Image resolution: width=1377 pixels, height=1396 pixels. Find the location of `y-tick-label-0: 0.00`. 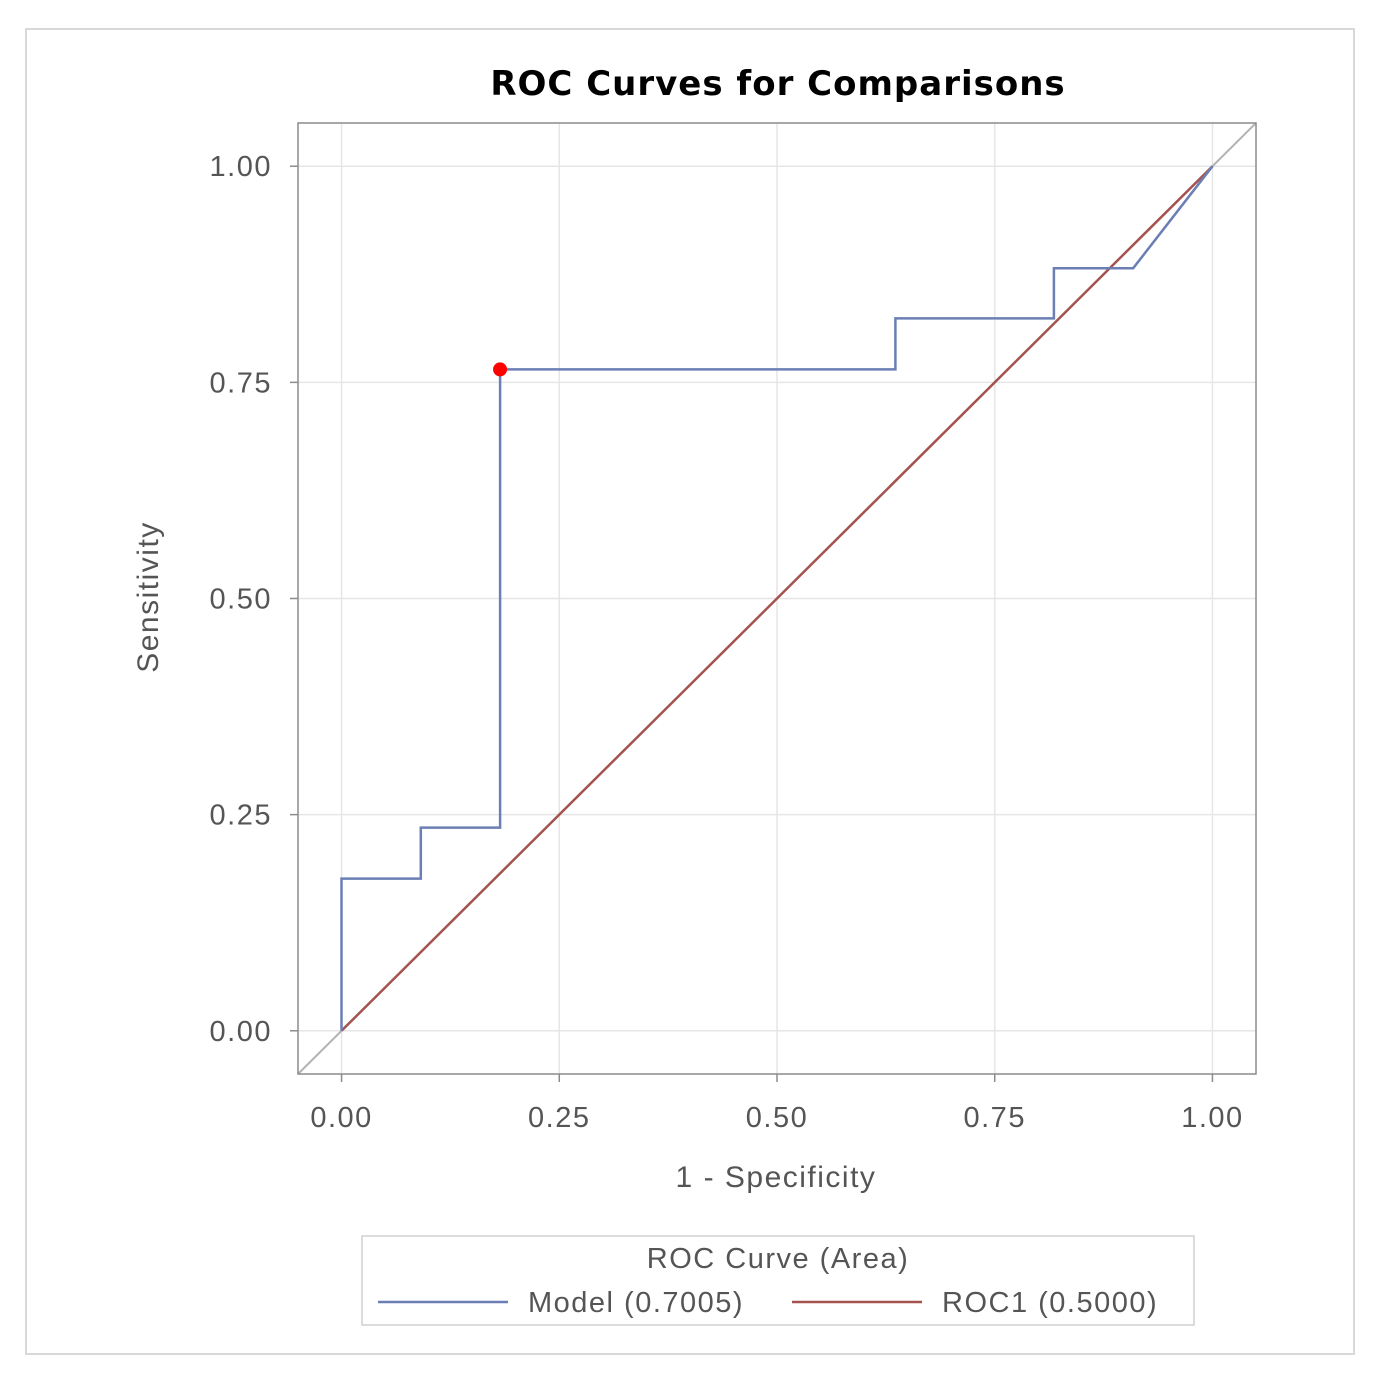

y-tick-label-0: 0.00 is located at coordinates (241, 1032).